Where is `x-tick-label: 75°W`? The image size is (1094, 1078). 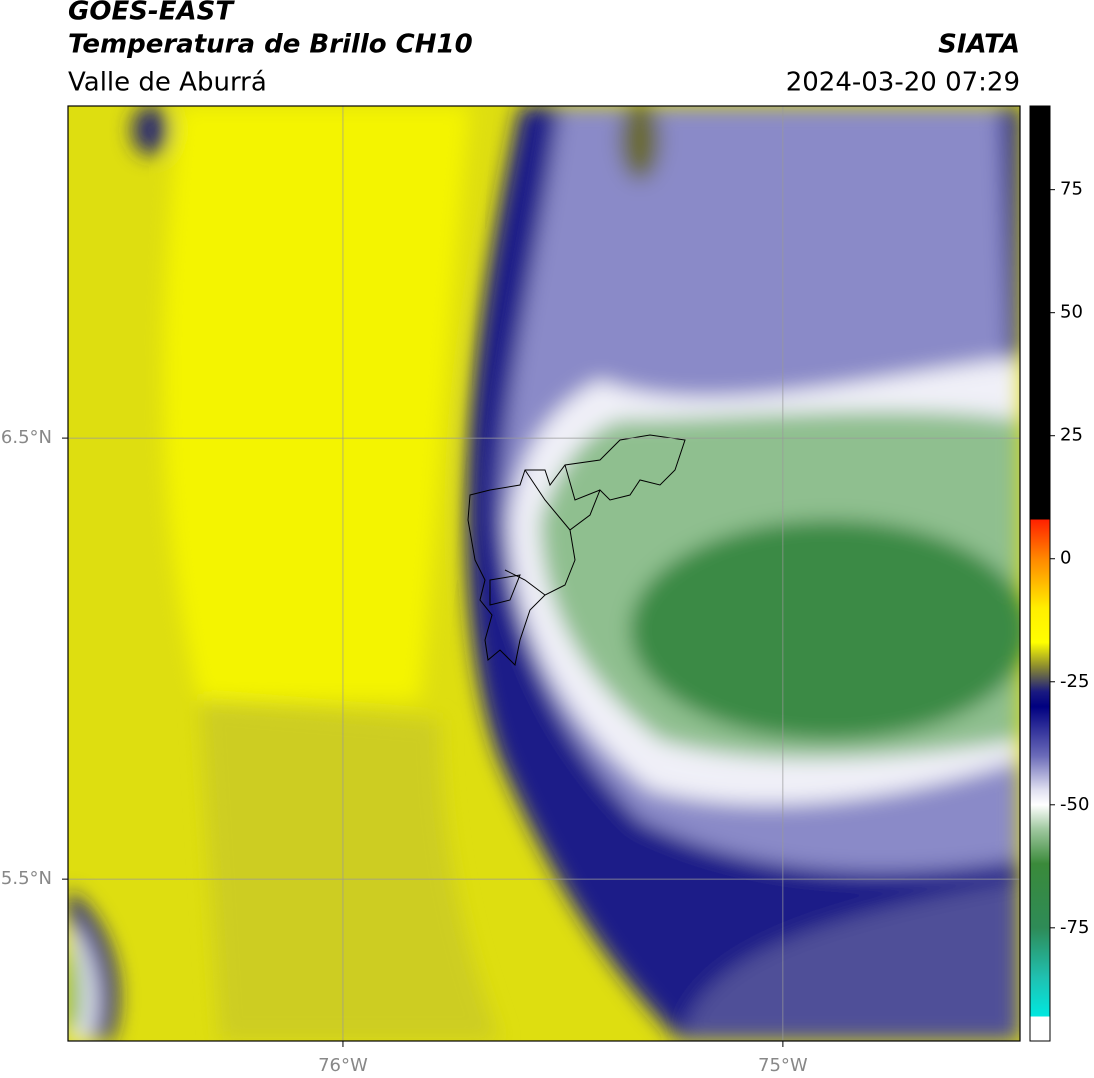 x-tick-label: 75°W is located at coordinates (783, 1065).